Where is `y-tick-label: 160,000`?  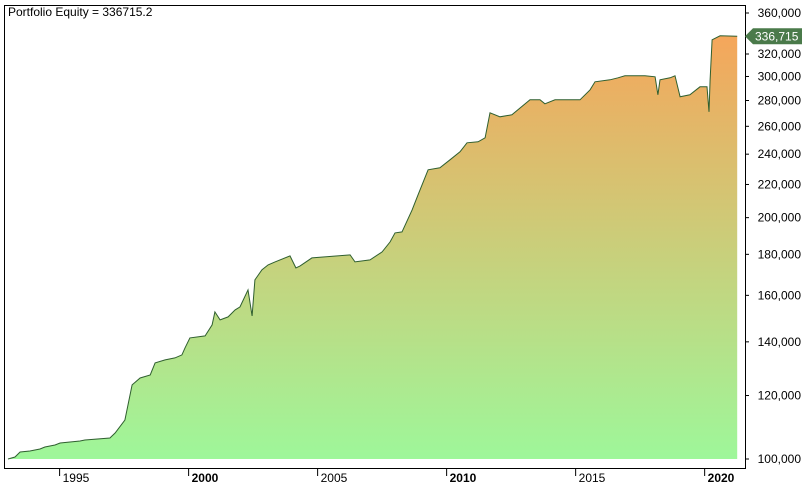
y-tick-label: 160,000 is located at coordinates (780, 295).